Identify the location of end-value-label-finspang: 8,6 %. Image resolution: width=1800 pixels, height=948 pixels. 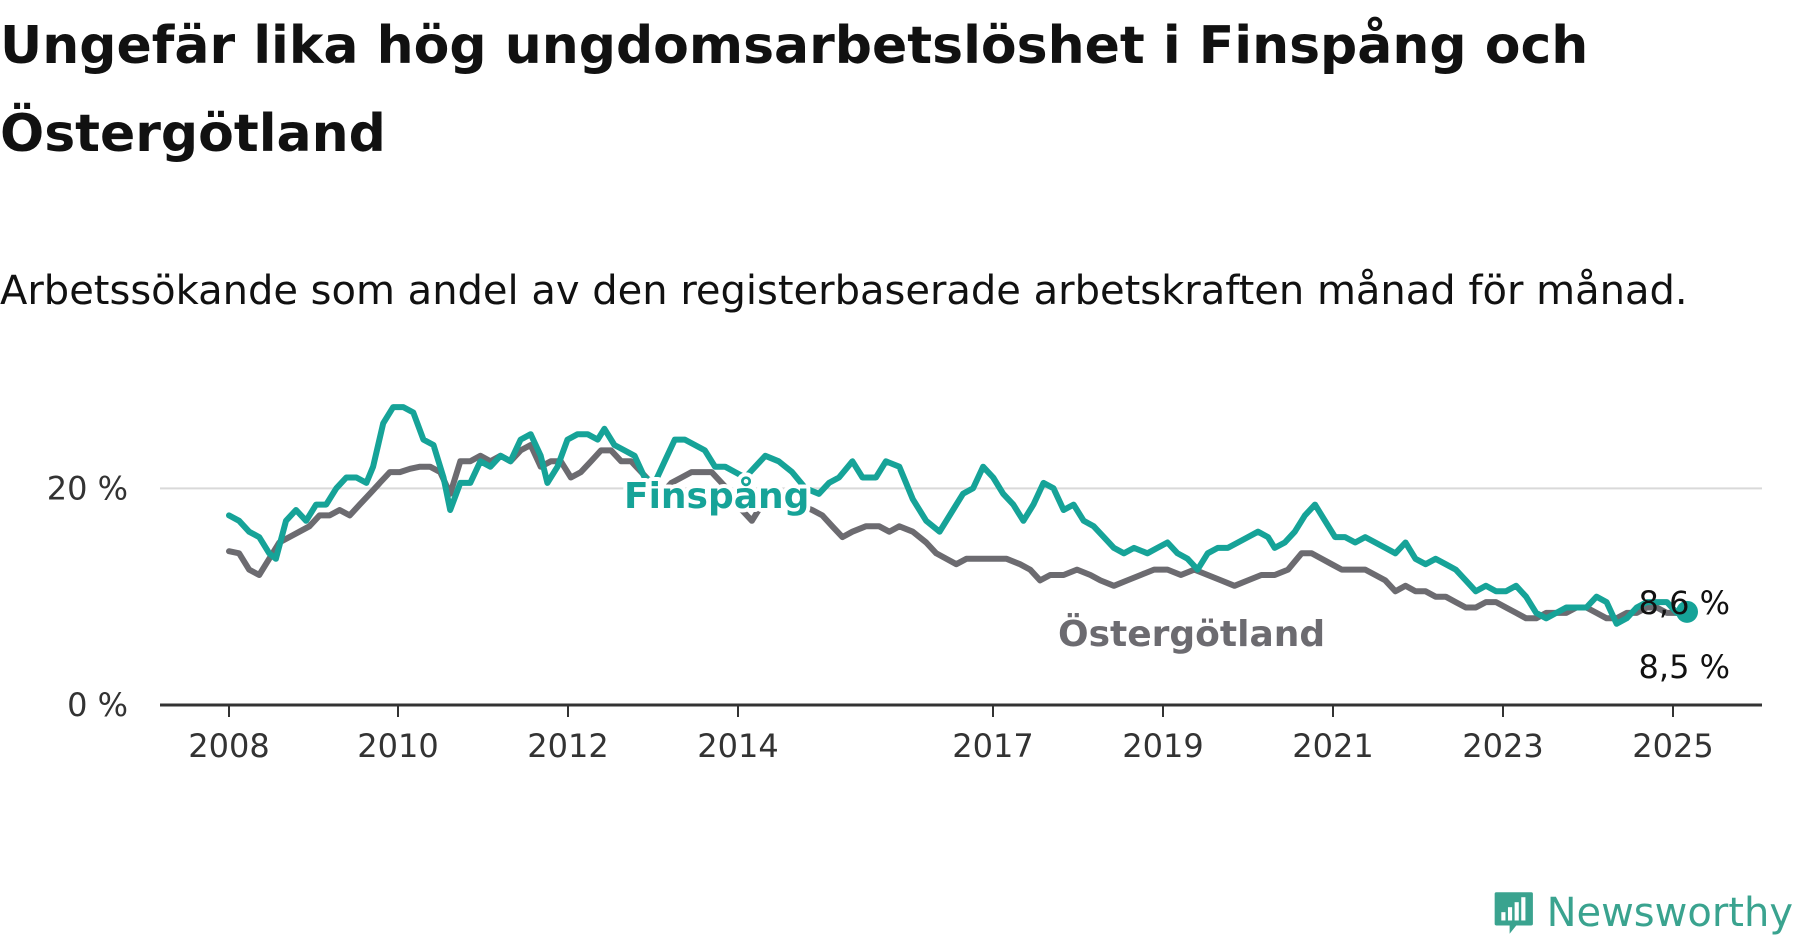
(1684, 603).